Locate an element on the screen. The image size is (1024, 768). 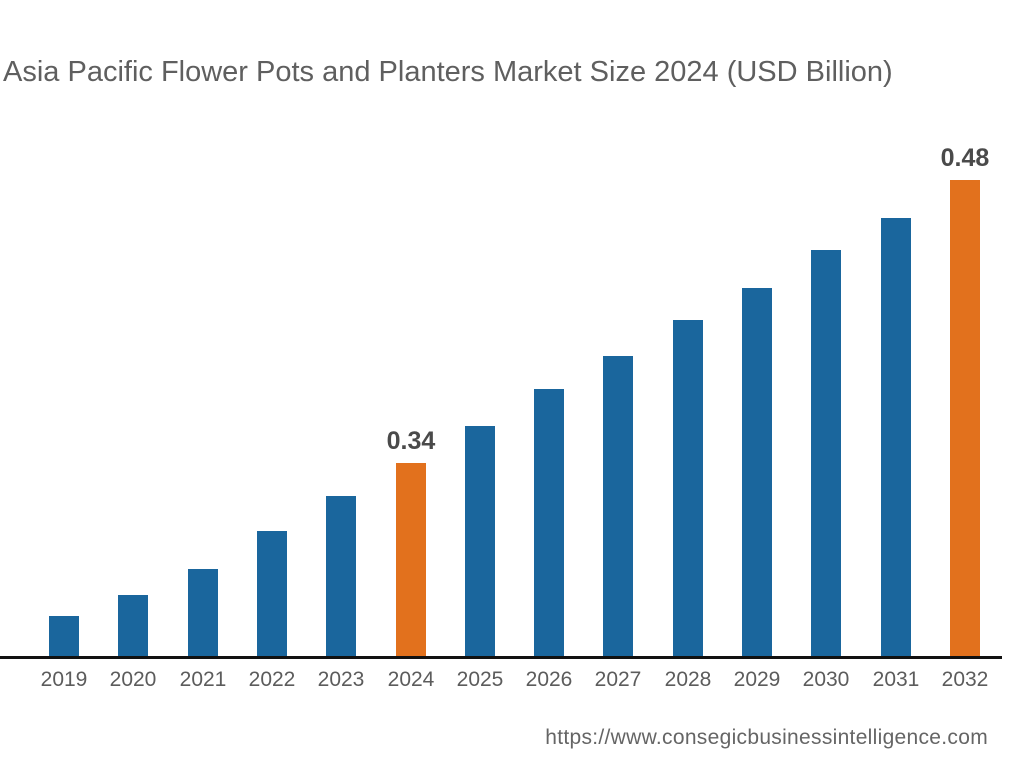
x-axis-label-2024: 2024 is located at coordinates (411, 679).